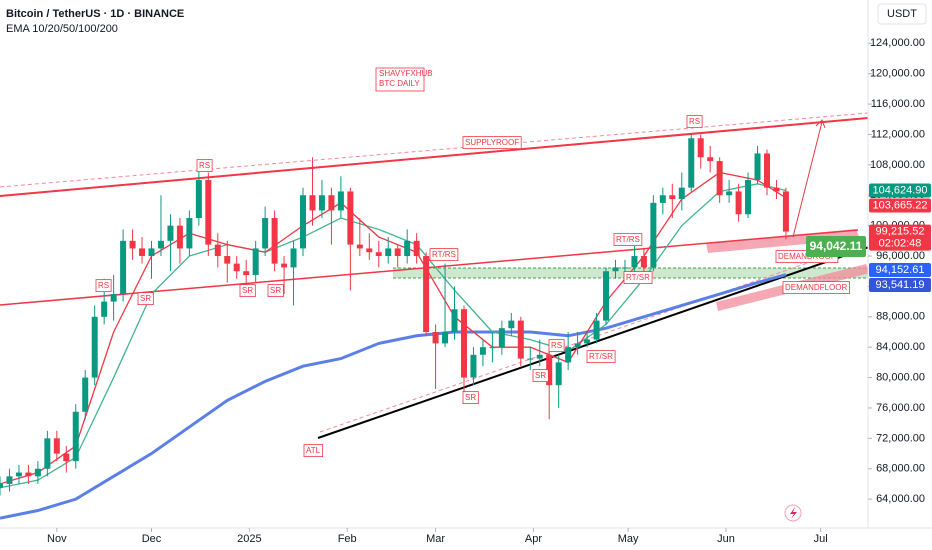 Image resolution: width=932 pixels, height=550 pixels. What do you see at coordinates (900, 232) in the screenshot?
I see `price-label: 99,215.52` at bounding box center [900, 232].